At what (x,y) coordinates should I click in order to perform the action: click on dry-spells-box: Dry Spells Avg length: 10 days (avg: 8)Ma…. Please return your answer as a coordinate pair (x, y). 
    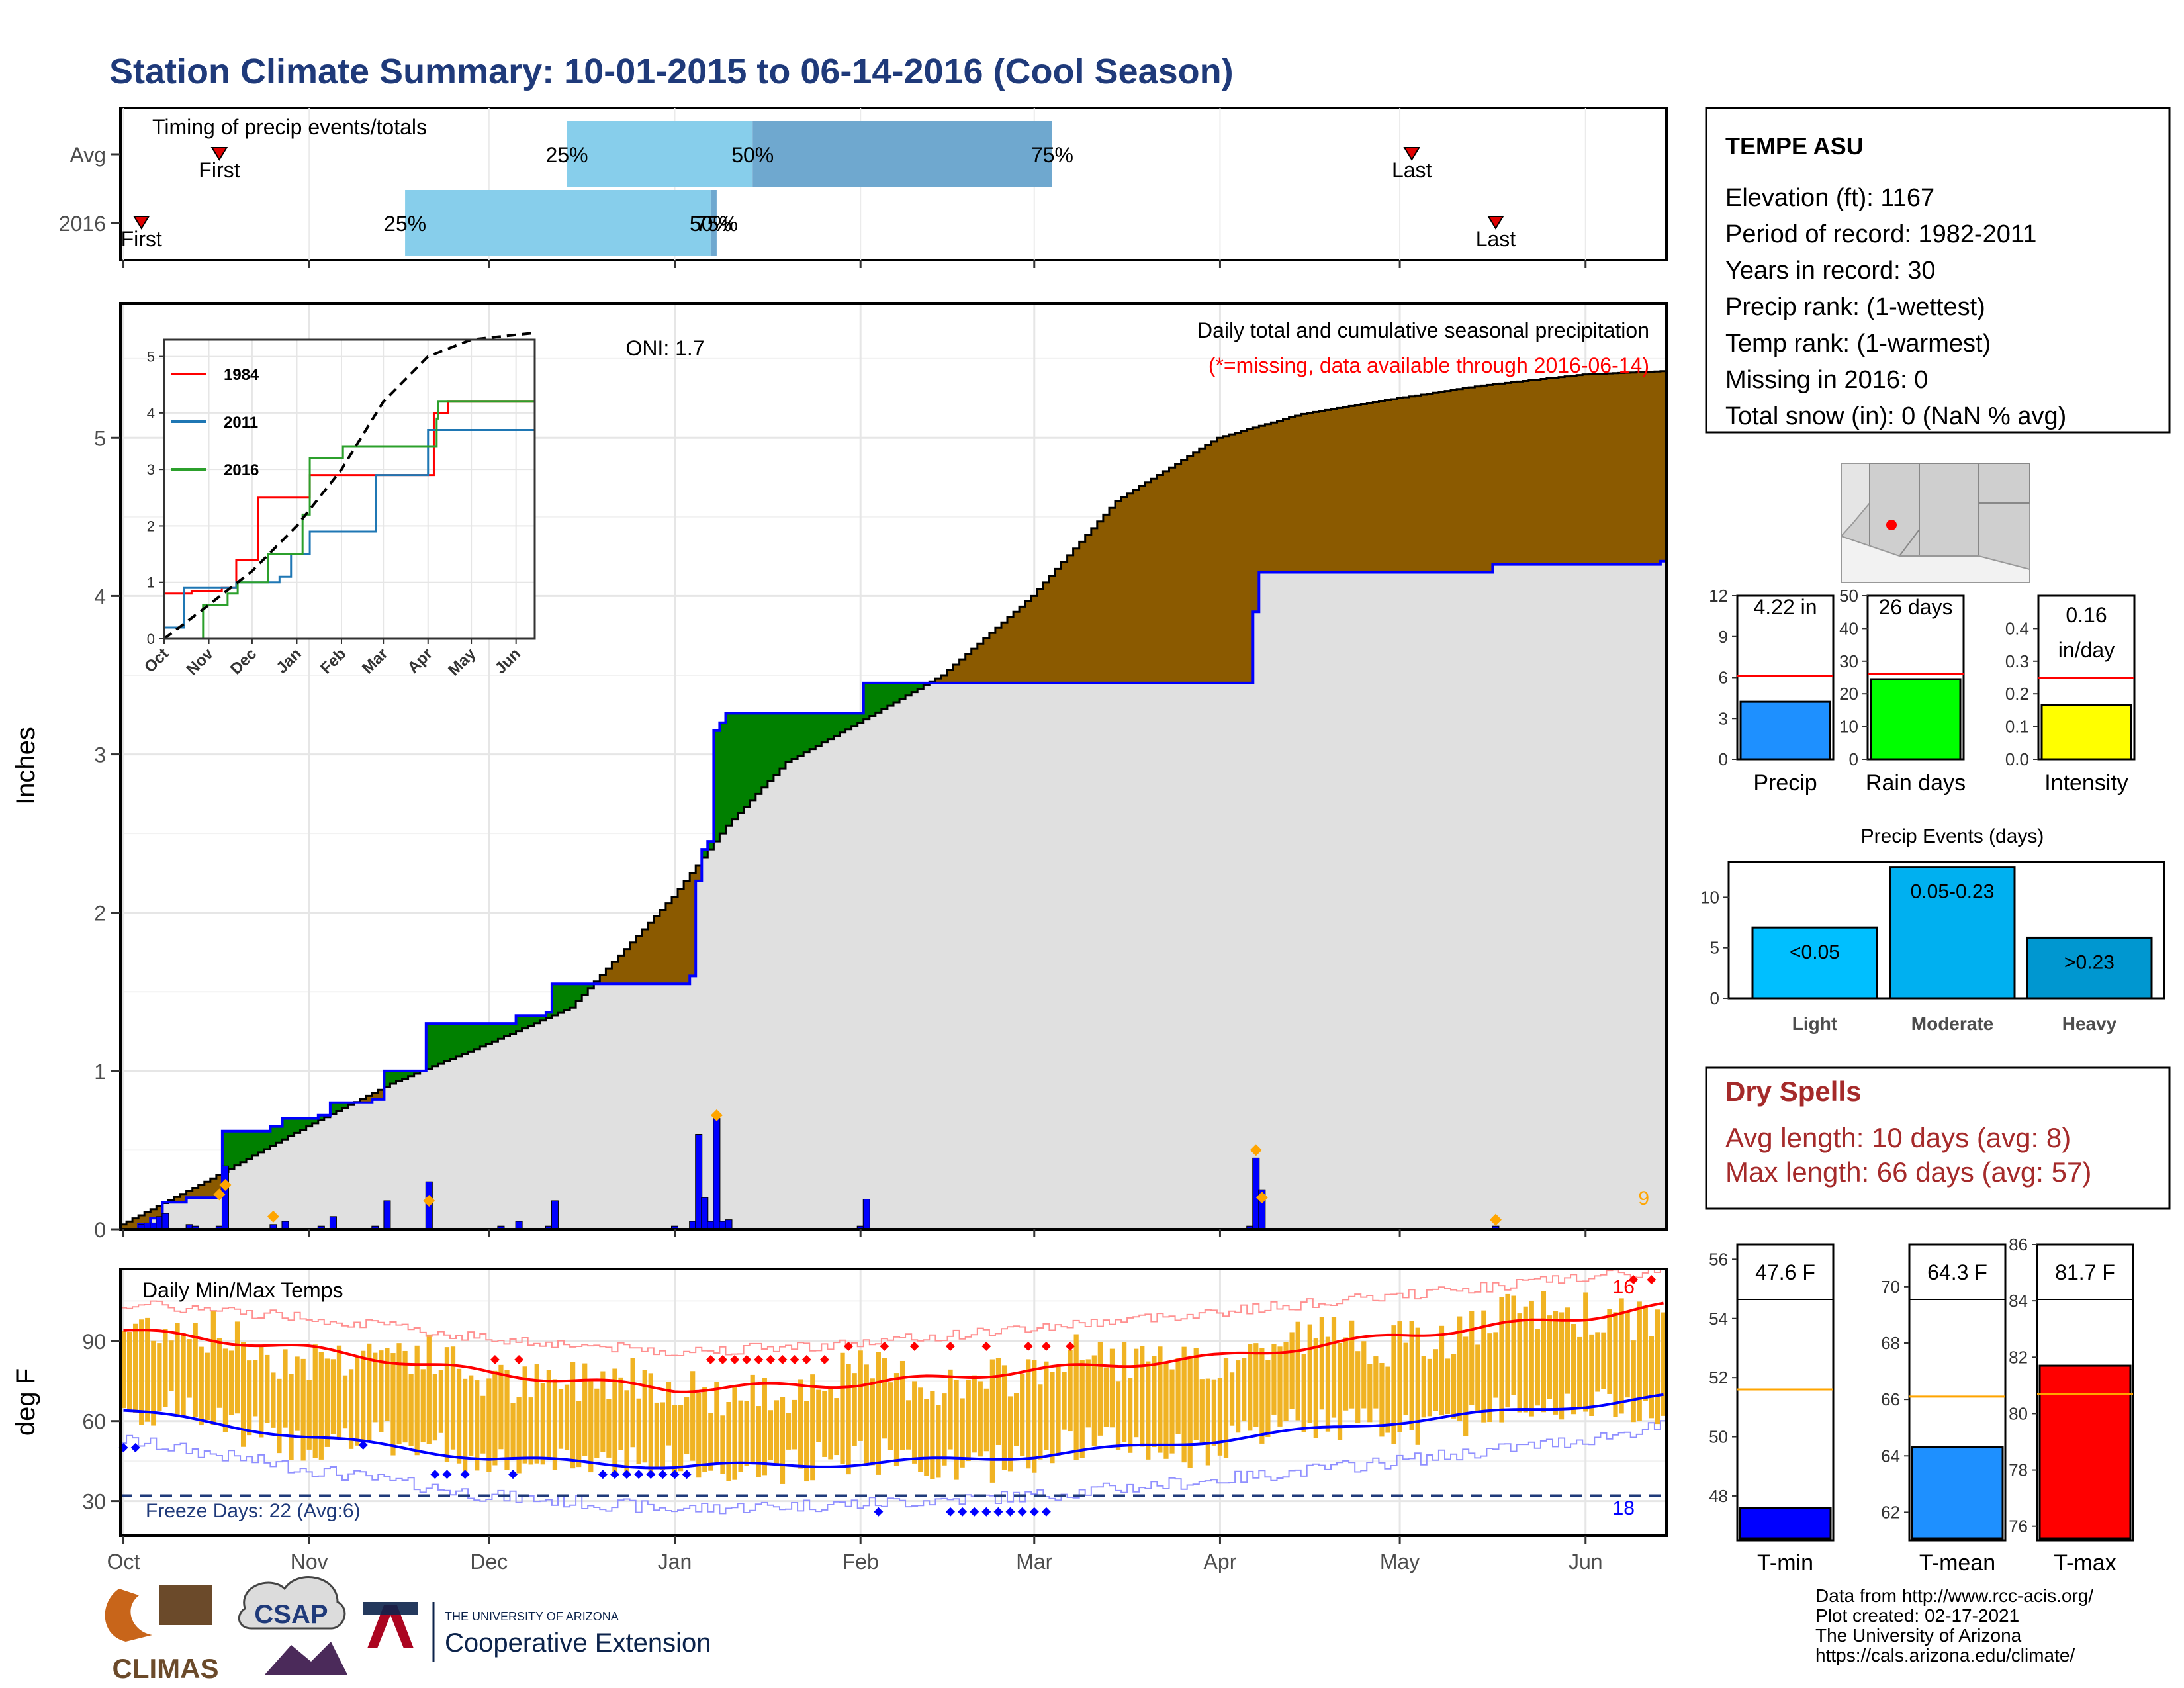
    Looking at the image, I should click on (1938, 1138).